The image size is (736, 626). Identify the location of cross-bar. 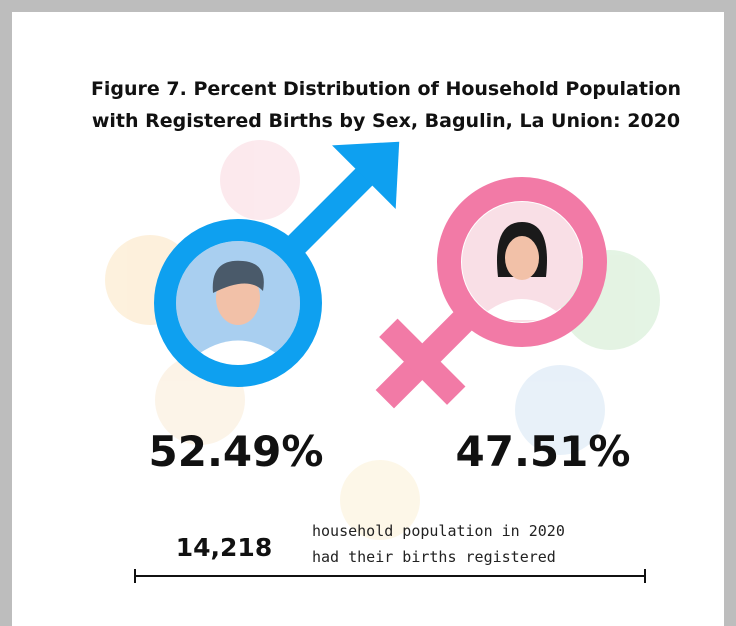
(422, 361).